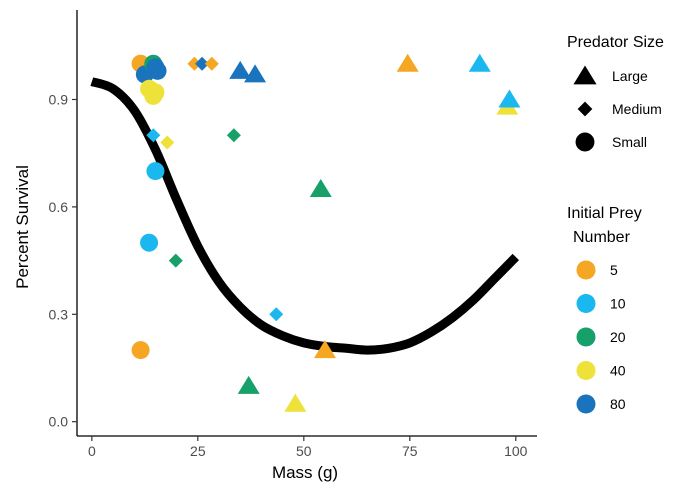 This screenshot has width=699, height=485. Describe the element at coordinates (516, 451) in the screenshot. I see `x-tick-label: 100` at that location.